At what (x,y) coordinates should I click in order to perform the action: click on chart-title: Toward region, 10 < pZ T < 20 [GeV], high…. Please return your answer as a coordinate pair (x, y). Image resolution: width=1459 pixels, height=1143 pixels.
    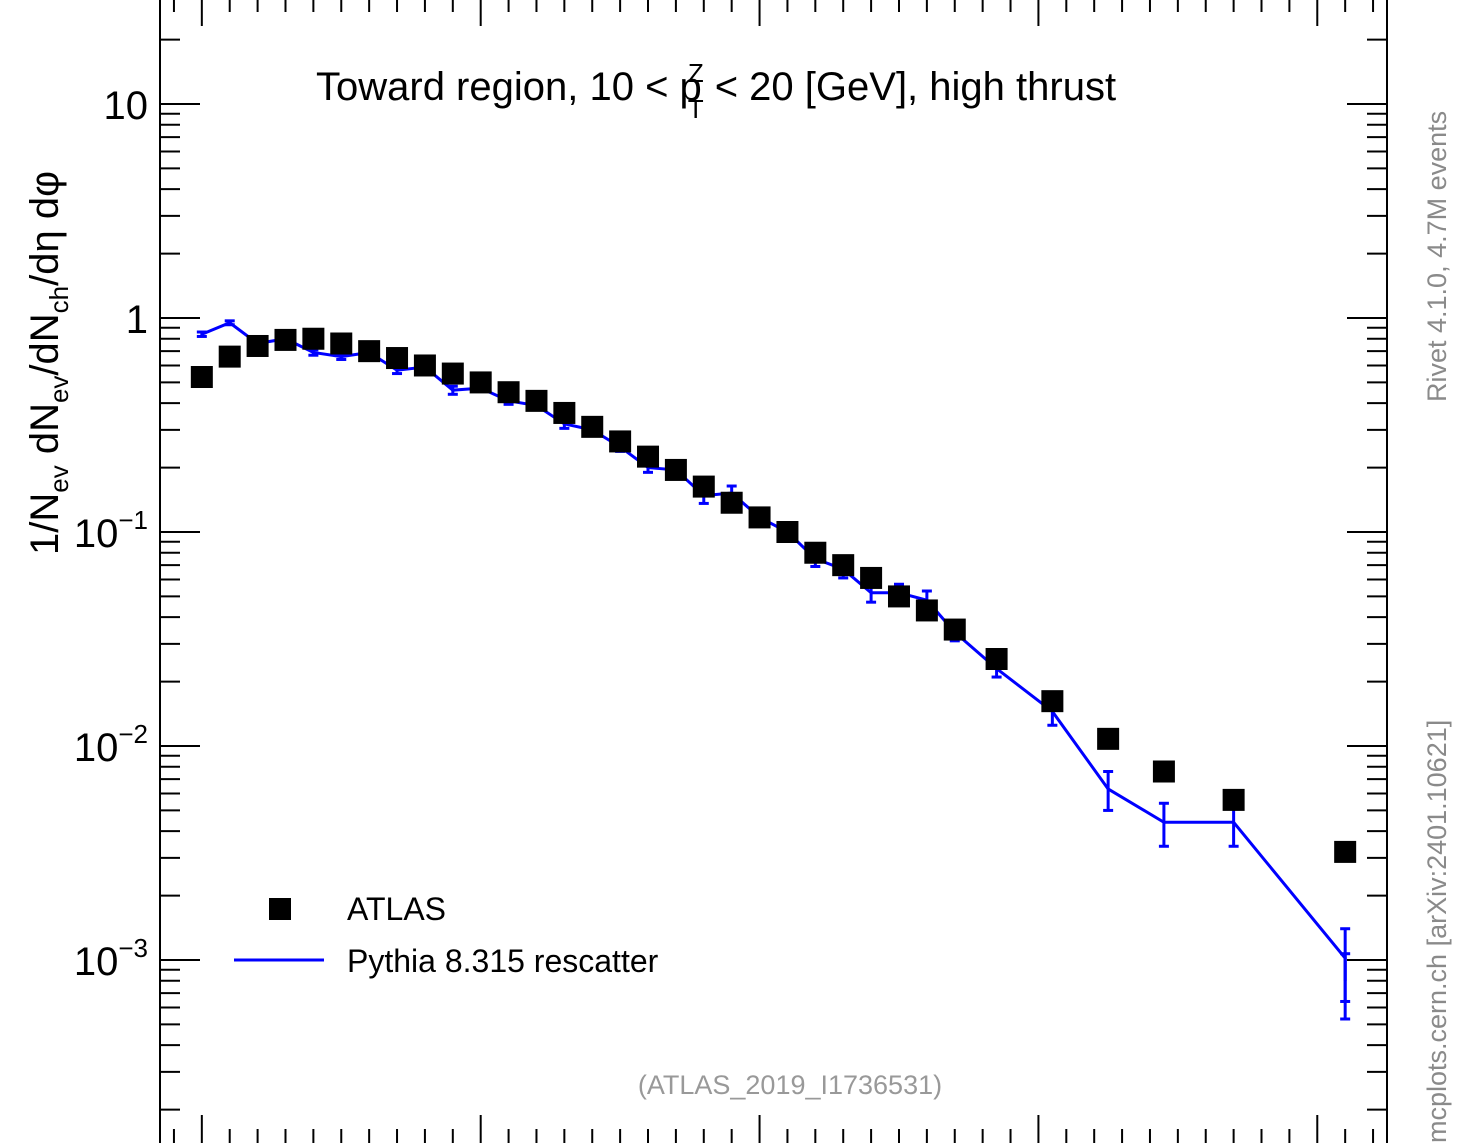
    Looking at the image, I should click on (716, 91).